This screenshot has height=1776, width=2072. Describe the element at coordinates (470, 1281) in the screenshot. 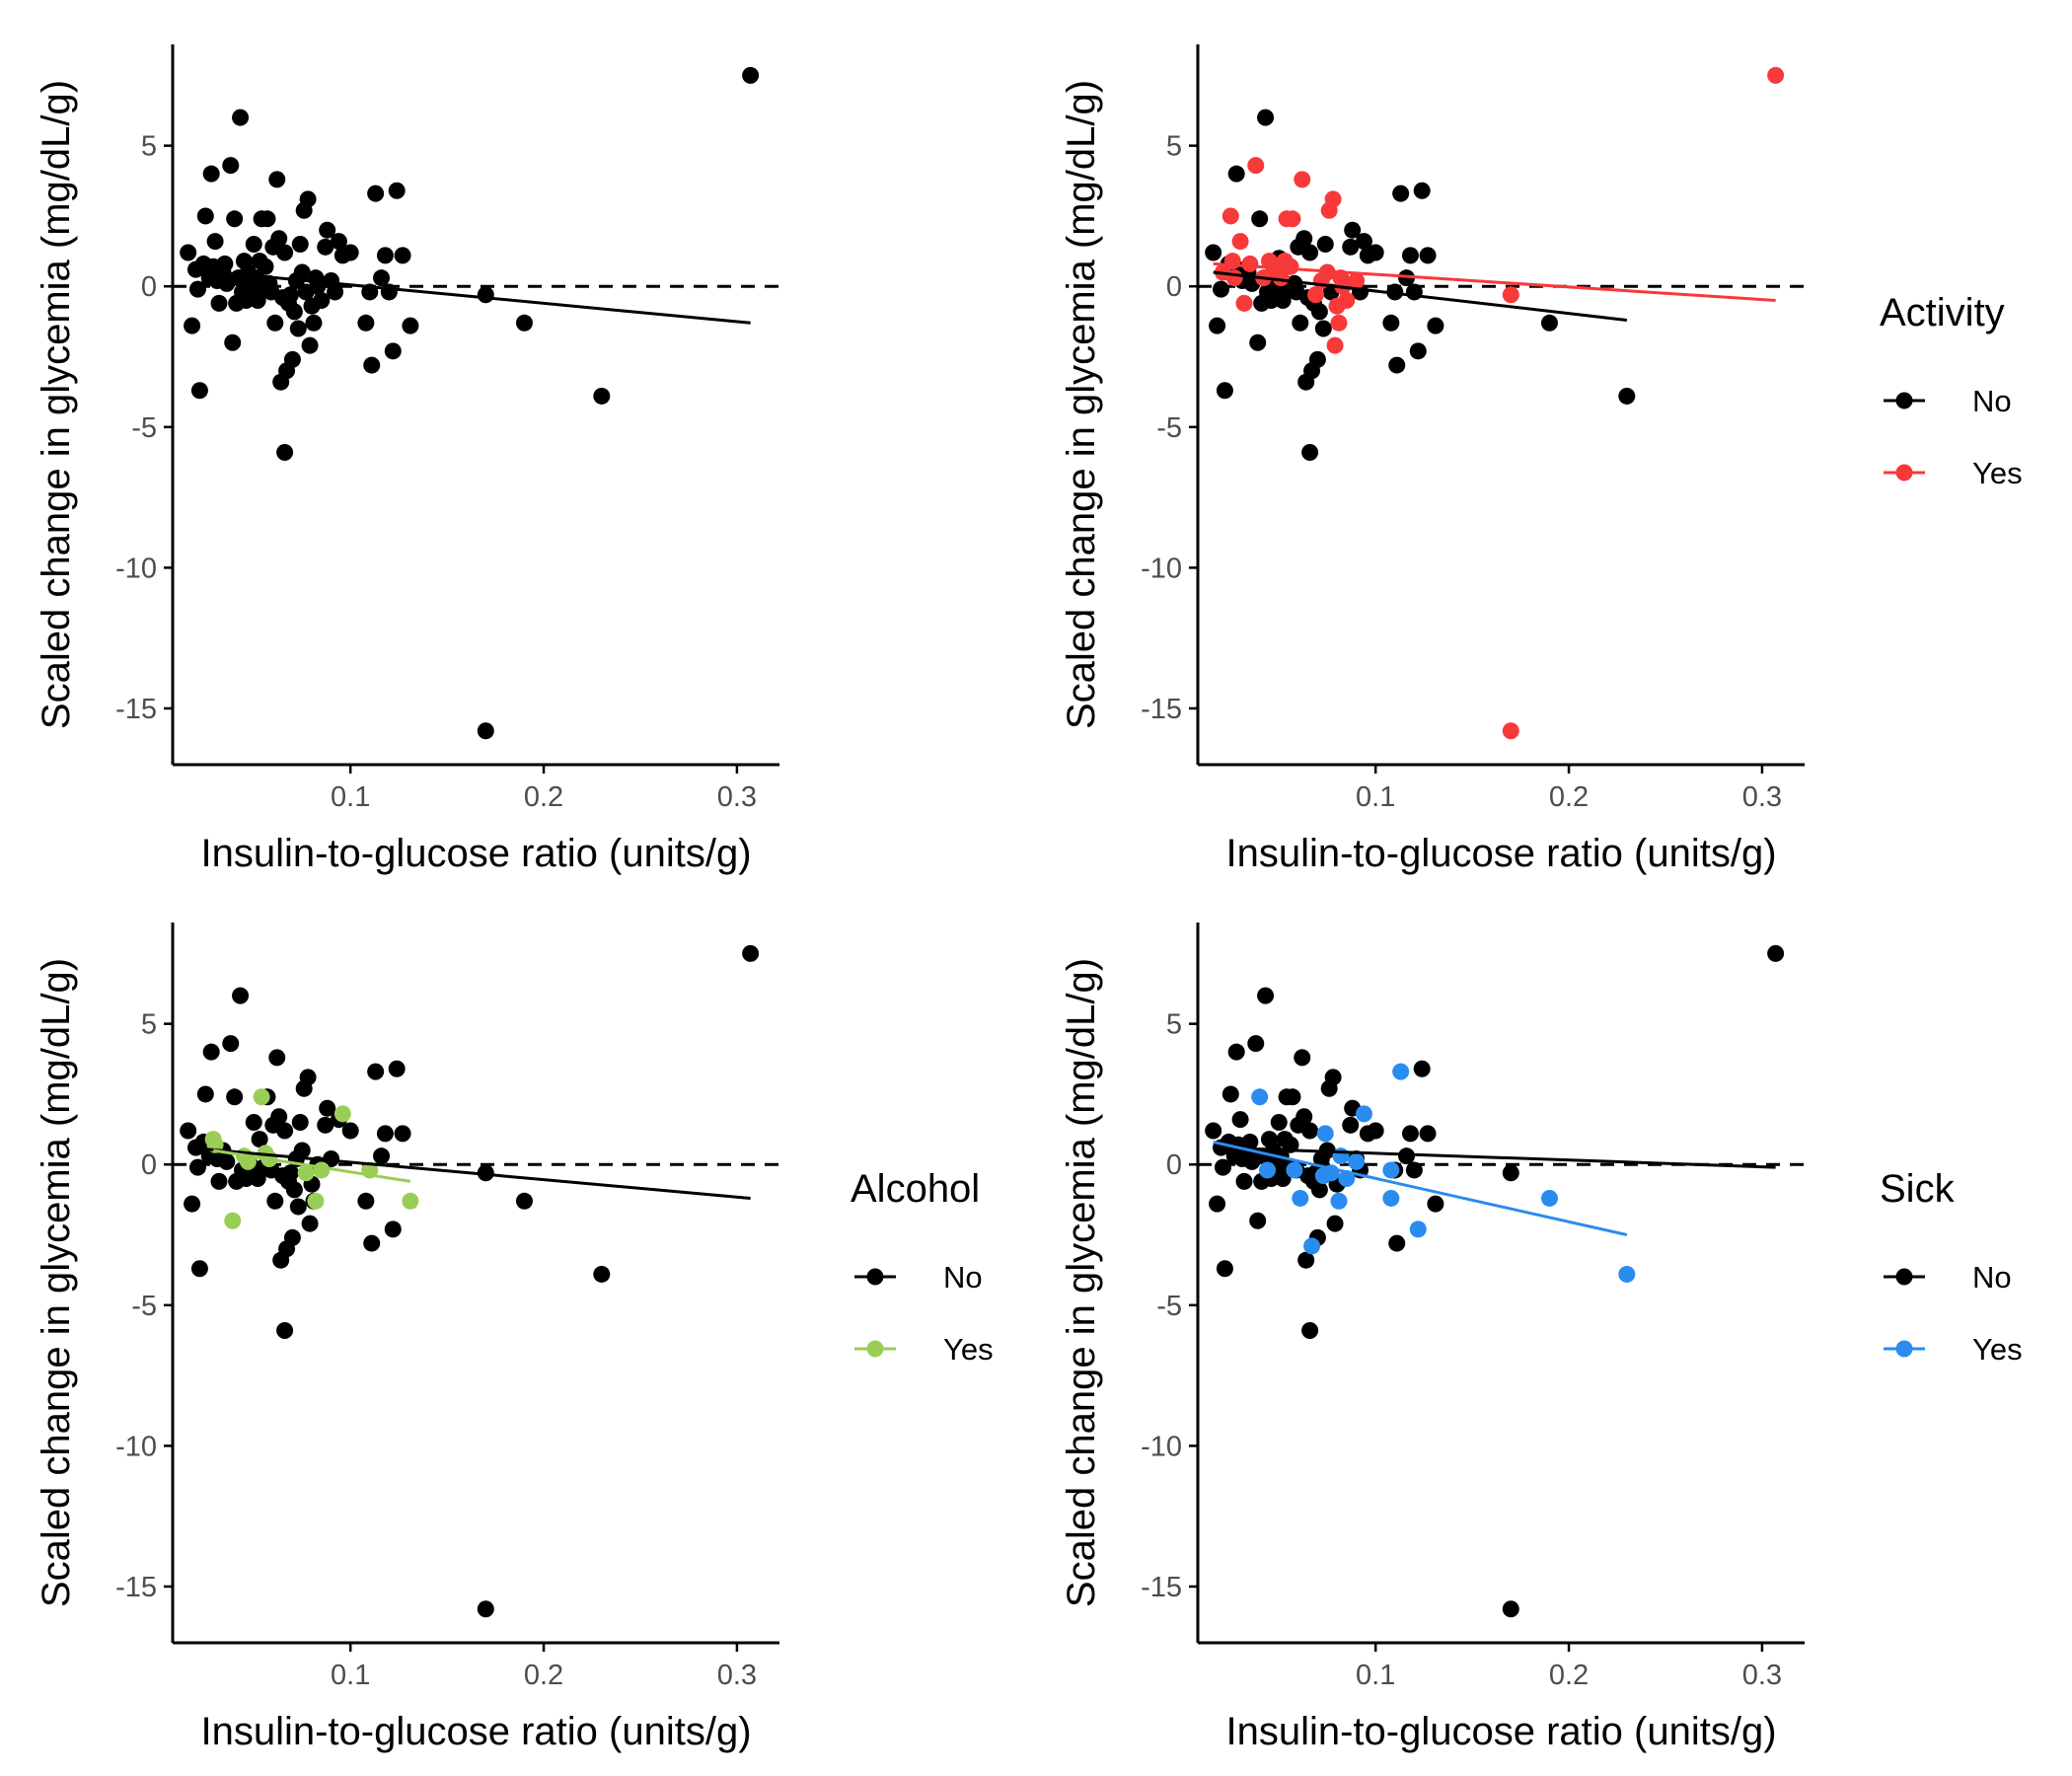

I see `series-no` at that location.